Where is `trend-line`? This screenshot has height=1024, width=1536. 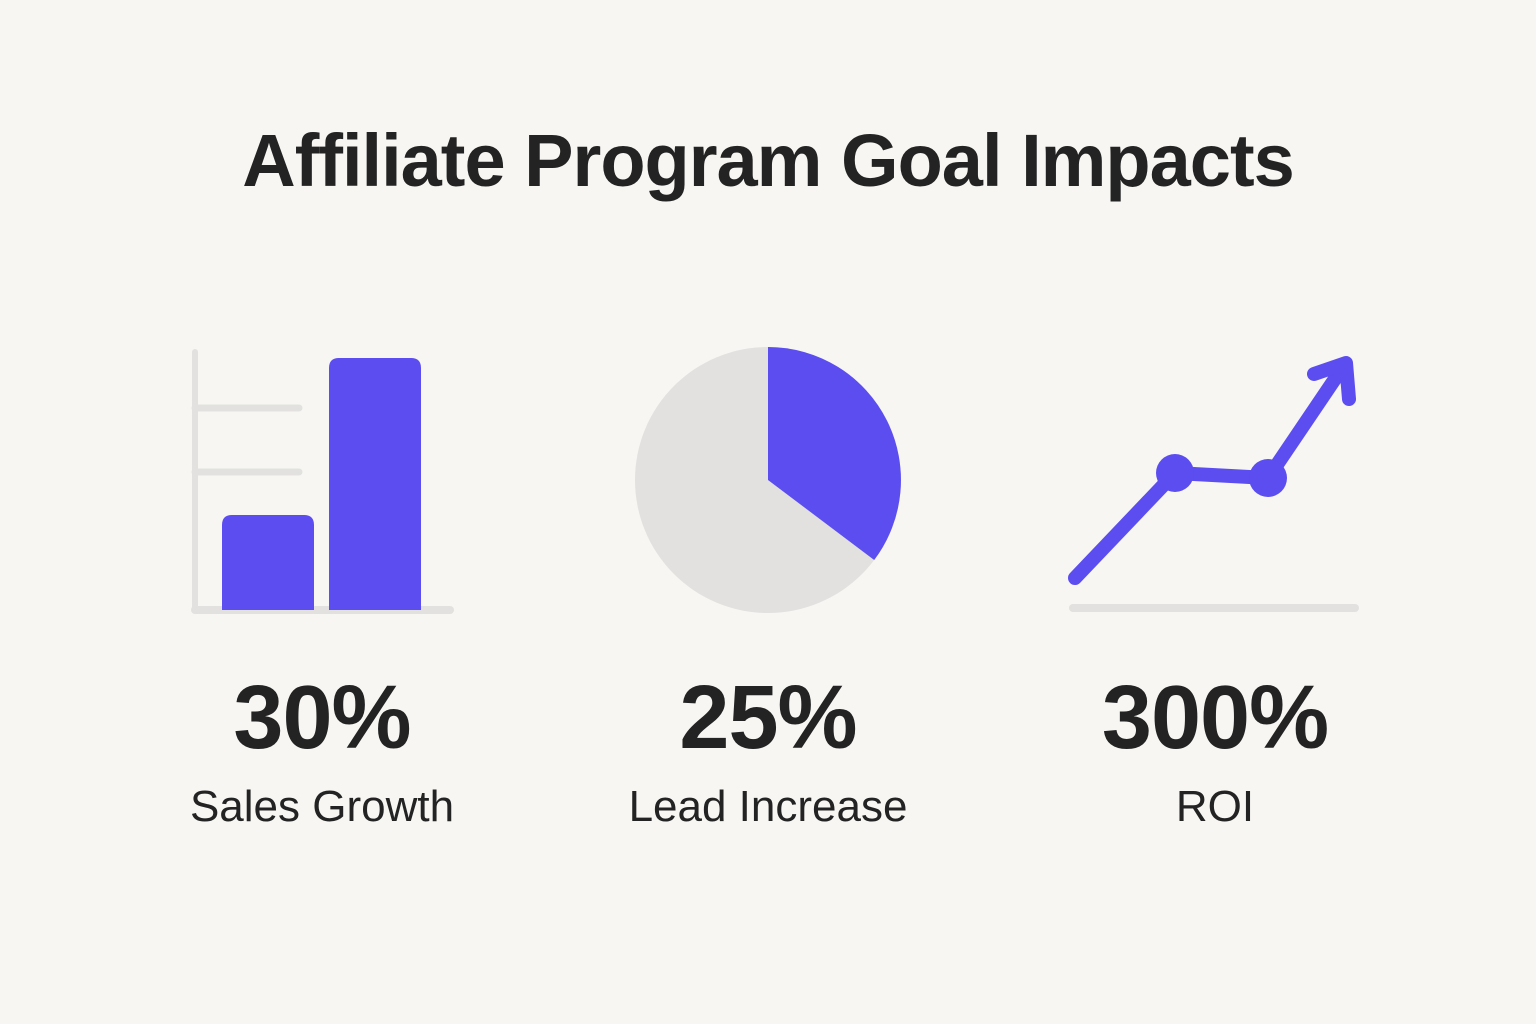
trend-line is located at coordinates (1209, 472).